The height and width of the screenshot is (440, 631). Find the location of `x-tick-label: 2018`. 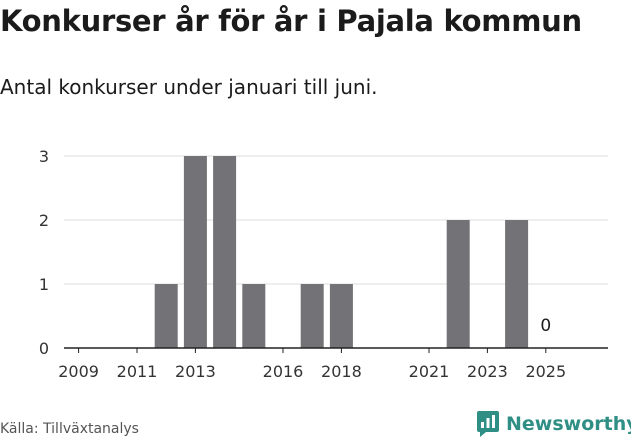

x-tick-label: 2018 is located at coordinates (341, 371).